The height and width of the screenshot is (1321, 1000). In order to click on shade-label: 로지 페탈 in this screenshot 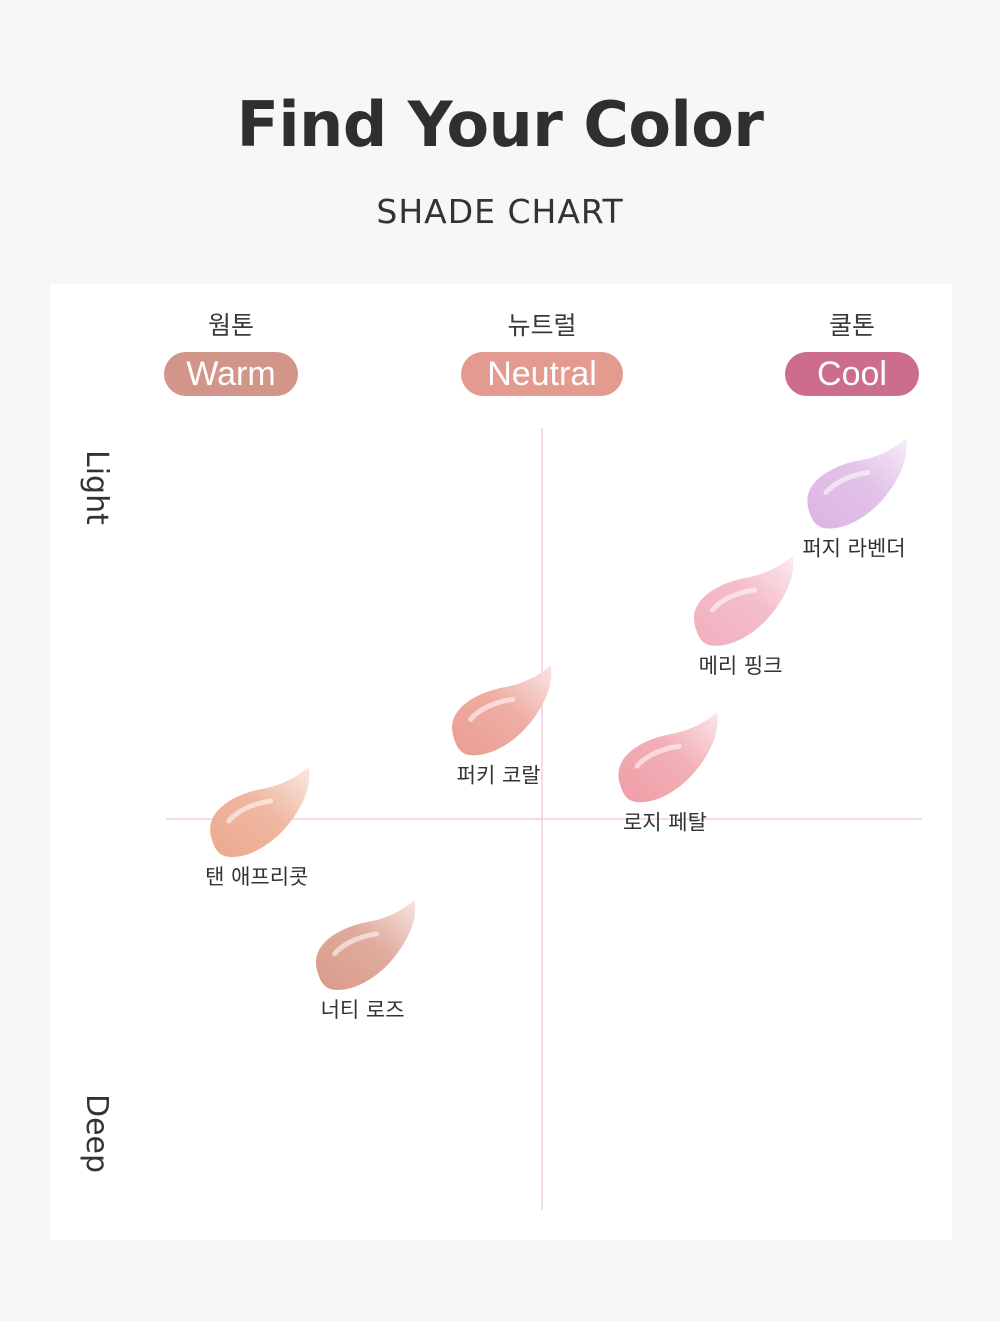, I will do `click(665, 822)`.